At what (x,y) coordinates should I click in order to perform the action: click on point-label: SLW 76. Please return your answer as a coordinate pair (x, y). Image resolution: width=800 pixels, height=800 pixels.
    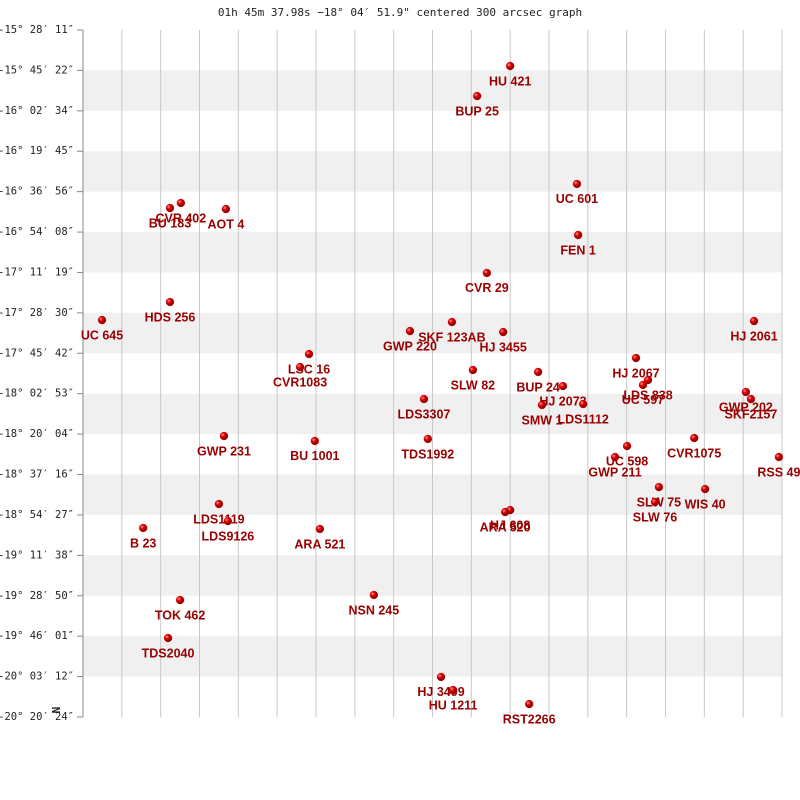
    Looking at the image, I should click on (655, 517).